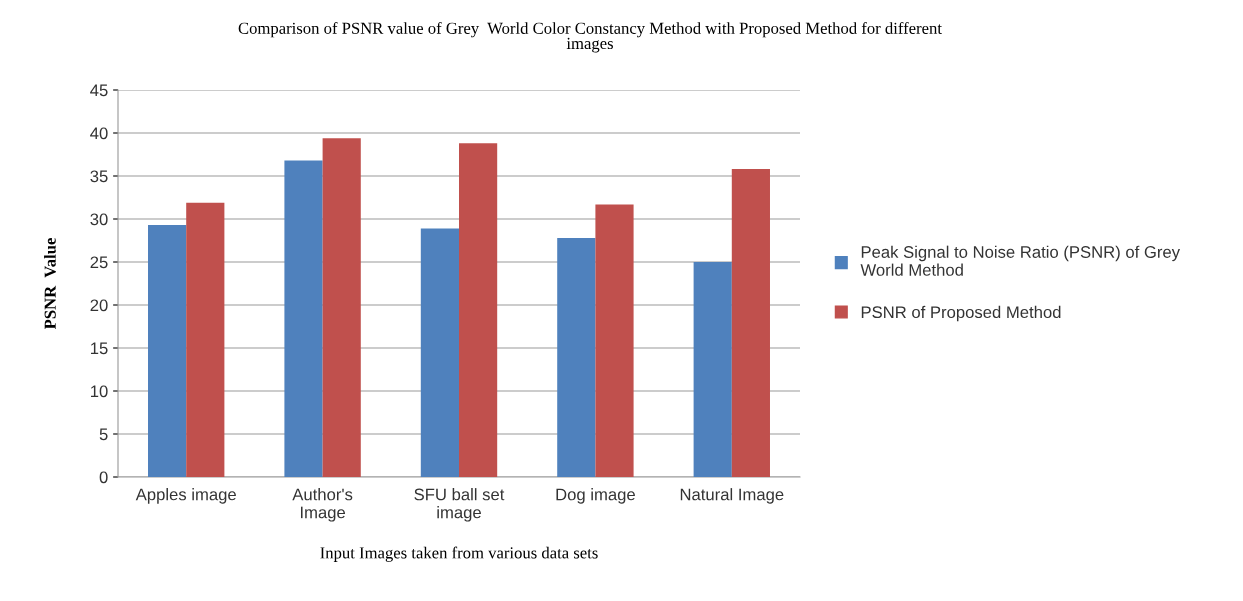 The image size is (1243, 601). I want to click on y-tick-label: 40, so click(99, 133).